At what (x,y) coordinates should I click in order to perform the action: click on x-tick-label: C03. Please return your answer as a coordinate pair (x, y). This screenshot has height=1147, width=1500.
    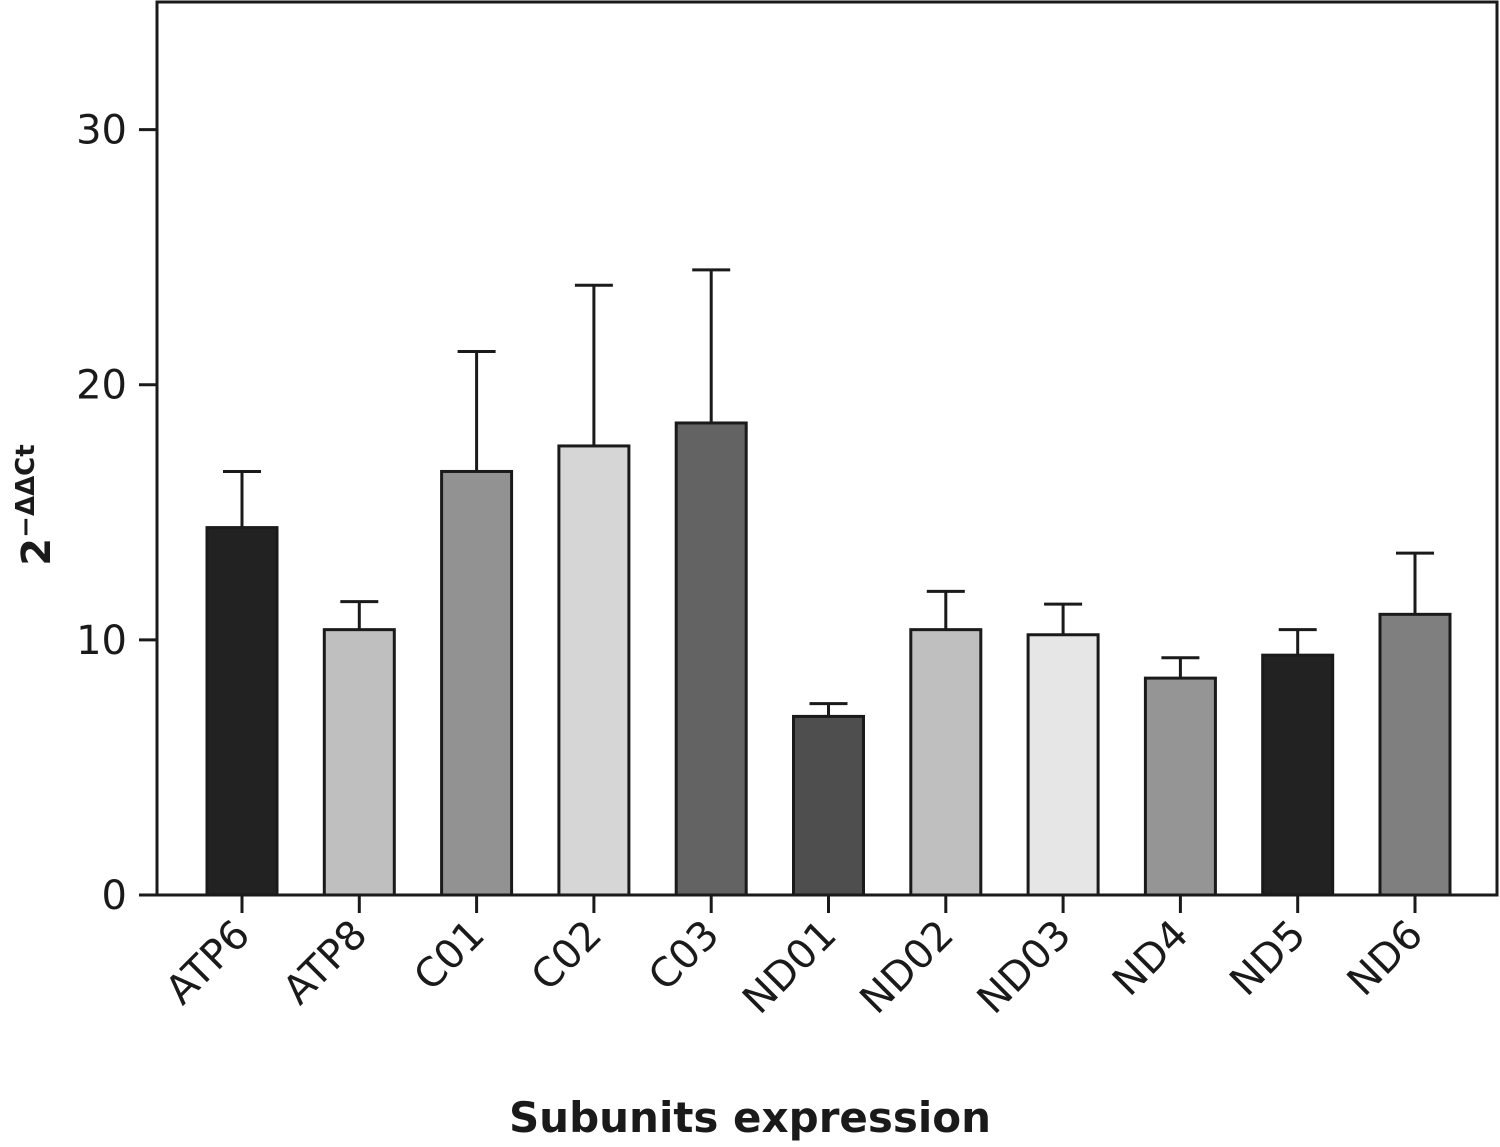
    Looking at the image, I should click on (684, 956).